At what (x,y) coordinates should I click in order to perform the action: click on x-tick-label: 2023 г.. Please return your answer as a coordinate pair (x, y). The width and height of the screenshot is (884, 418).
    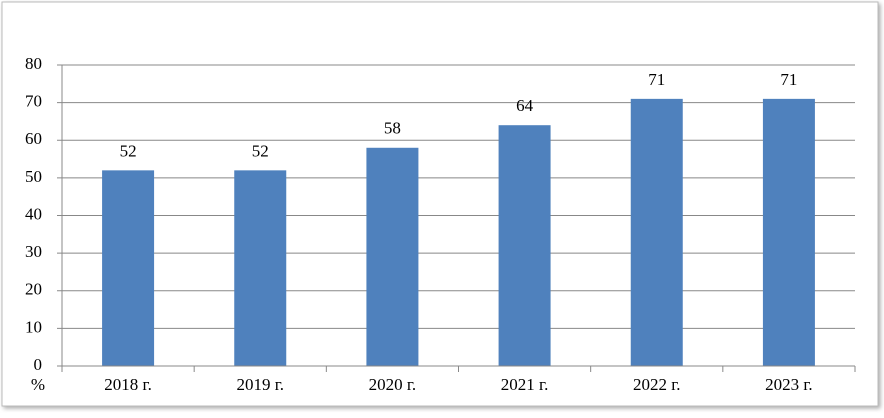
    Looking at the image, I should click on (789, 384).